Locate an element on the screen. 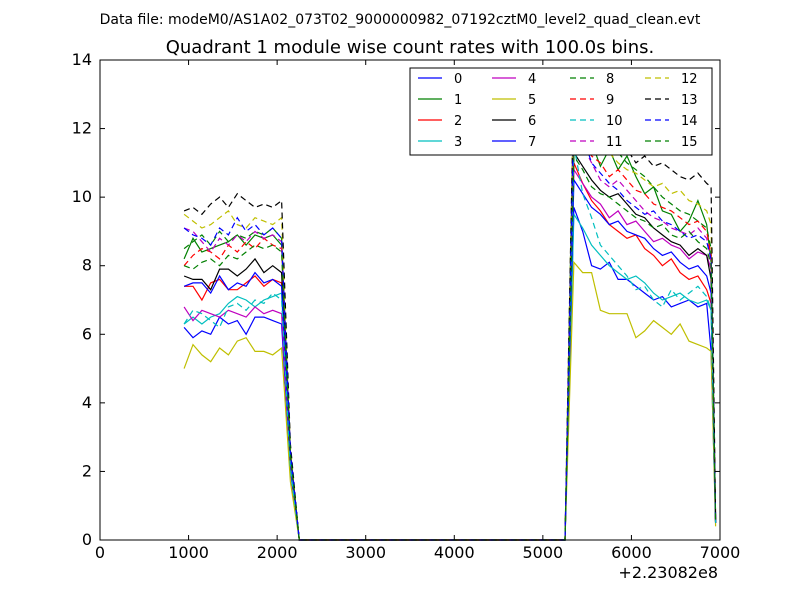 This screenshot has width=800, height=604. legend-label-13: 13 is located at coordinates (689, 100).